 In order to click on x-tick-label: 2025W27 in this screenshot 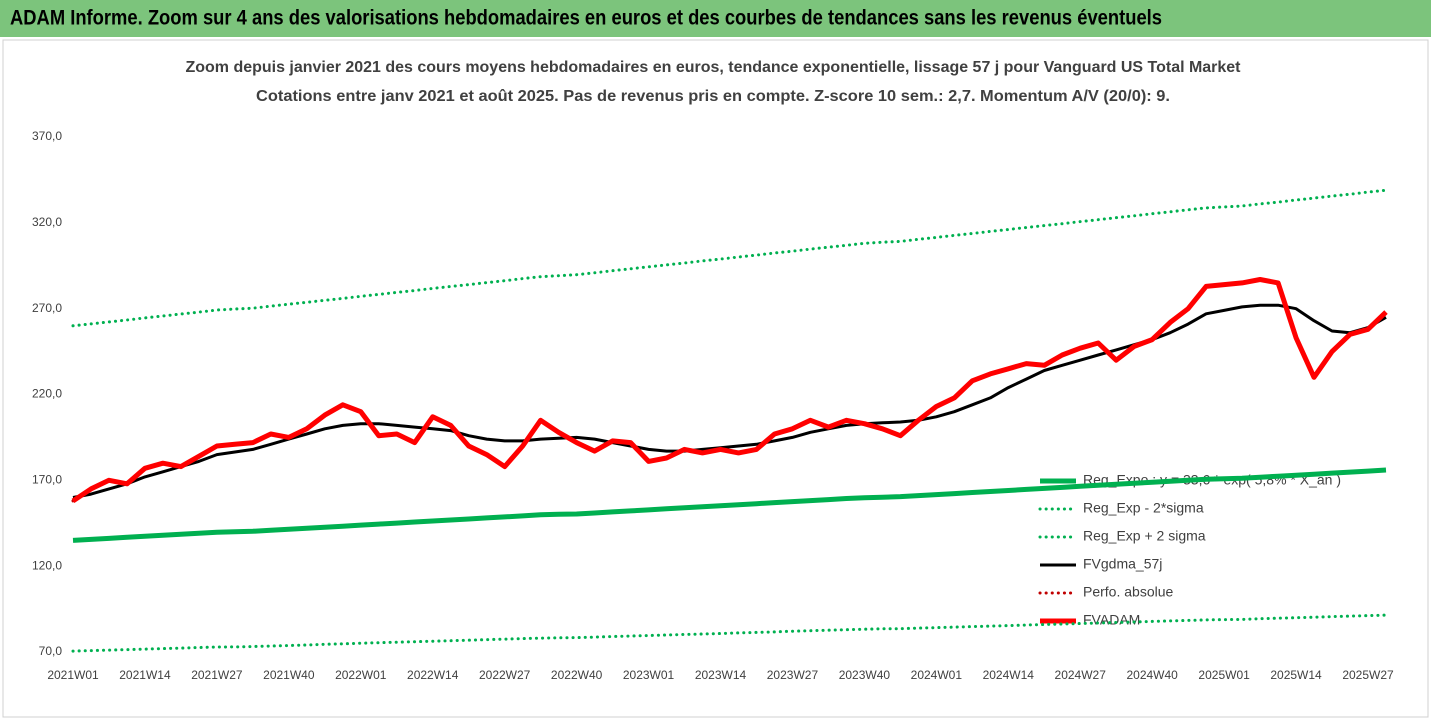, I will do `click(1368, 675)`.